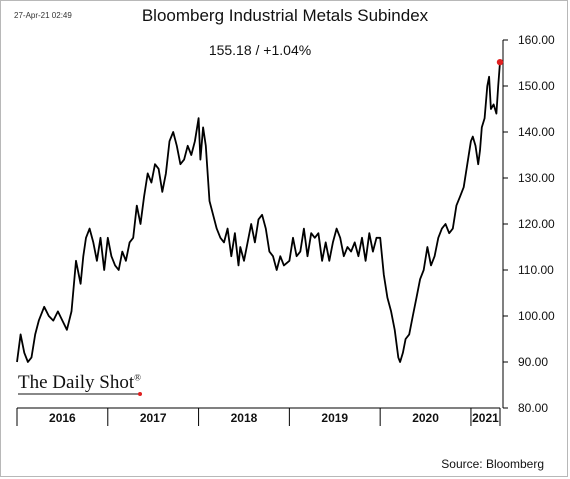 This screenshot has height=479, width=570. Describe the element at coordinates (536, 178) in the screenshot. I see `y-tick-label: 130.00` at that location.